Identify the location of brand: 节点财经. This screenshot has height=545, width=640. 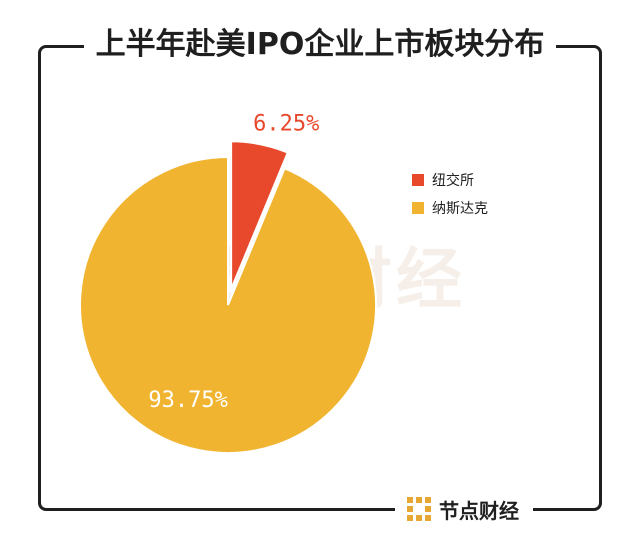
(464, 509).